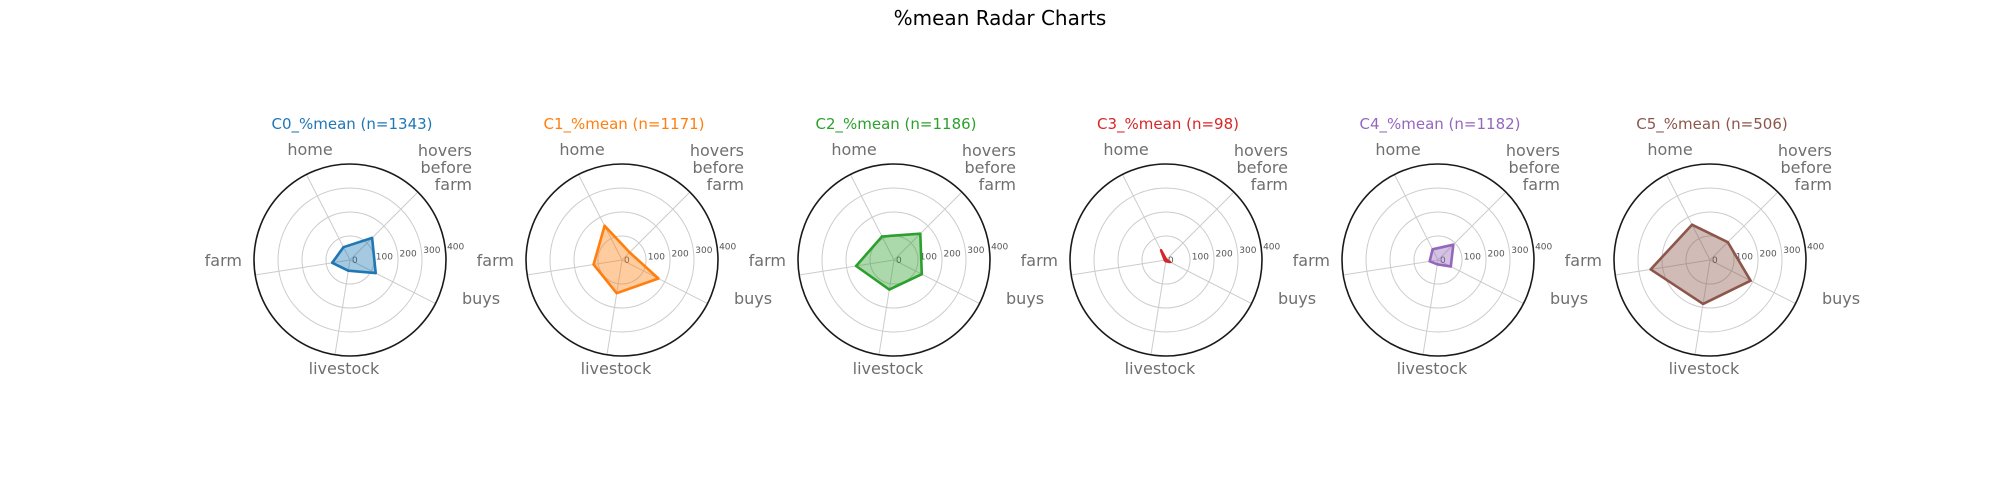 The height and width of the screenshot is (500, 2000). I want to click on panel-title: C0_%mean (n=1343), so click(351, 124).